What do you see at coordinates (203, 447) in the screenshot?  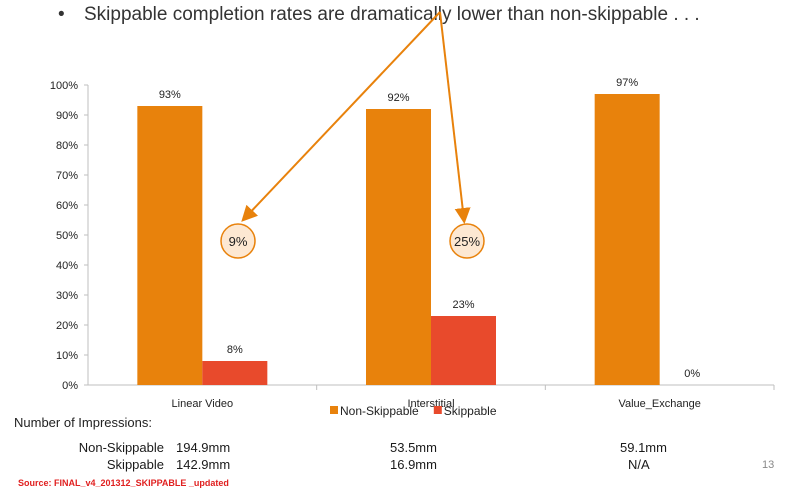 I see `impressions-value: 194.9mm` at bounding box center [203, 447].